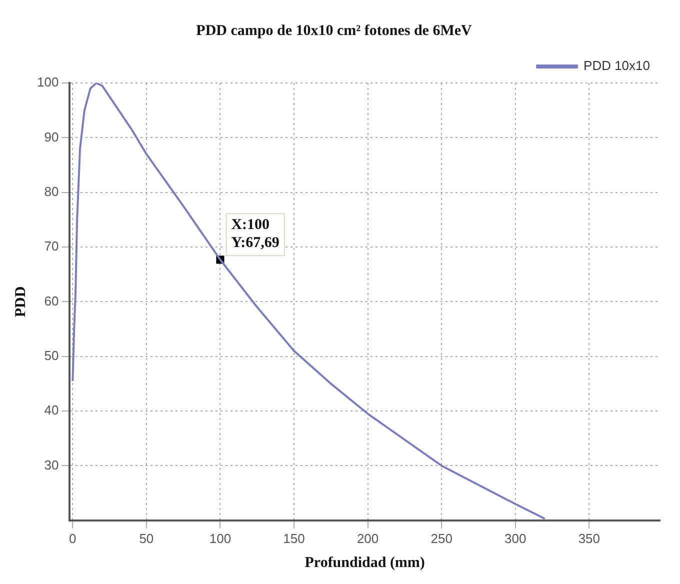 Image resolution: width=680 pixels, height=584 pixels. I want to click on x-tick-label: 0, so click(72, 538).